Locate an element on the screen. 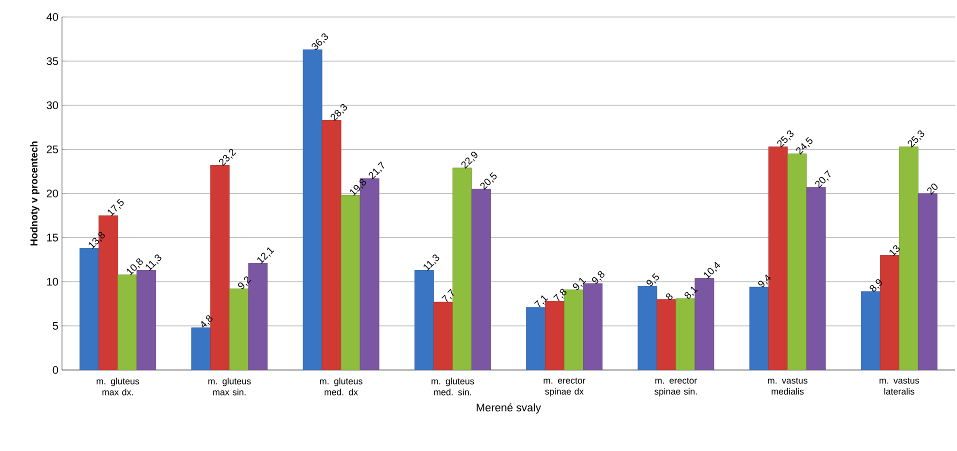  data-label: 9,8 is located at coordinates (598, 277).